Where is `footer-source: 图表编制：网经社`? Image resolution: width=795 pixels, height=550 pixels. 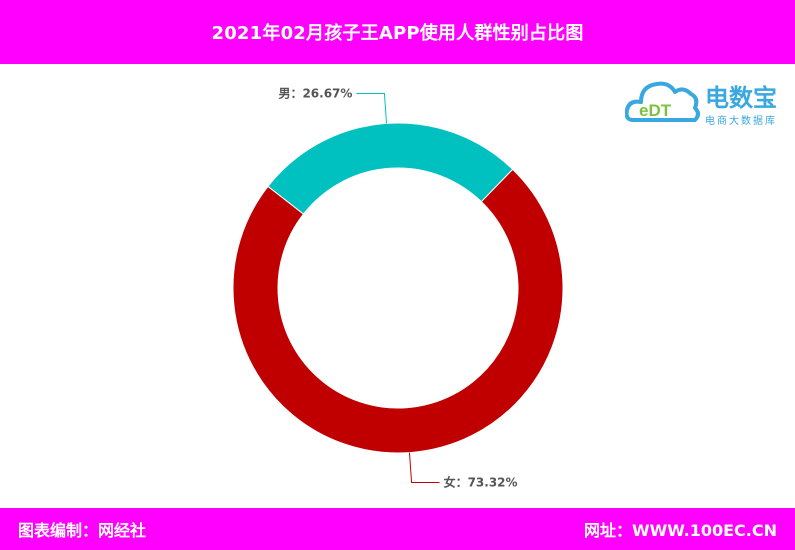
footer-source: 图表编制：网经社 is located at coordinates (82, 530).